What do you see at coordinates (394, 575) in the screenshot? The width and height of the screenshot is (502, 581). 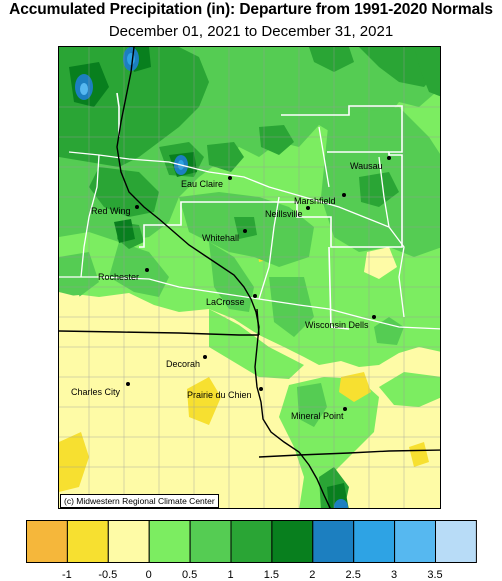 I see `legend-tick-label: 3` at bounding box center [394, 575].